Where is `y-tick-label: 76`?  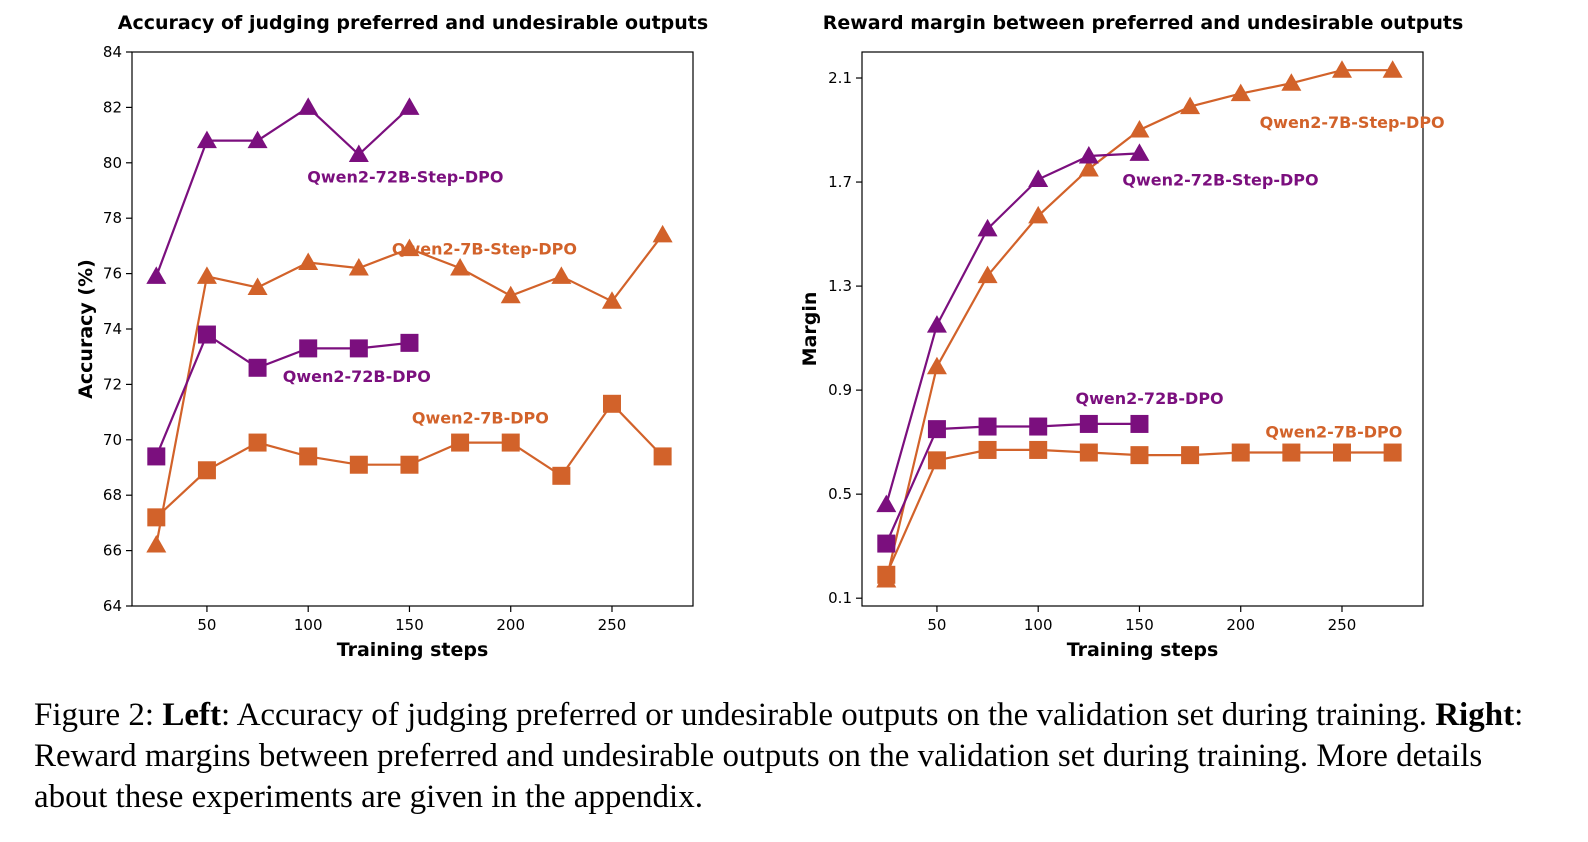
y-tick-label: 76 is located at coordinates (112, 274).